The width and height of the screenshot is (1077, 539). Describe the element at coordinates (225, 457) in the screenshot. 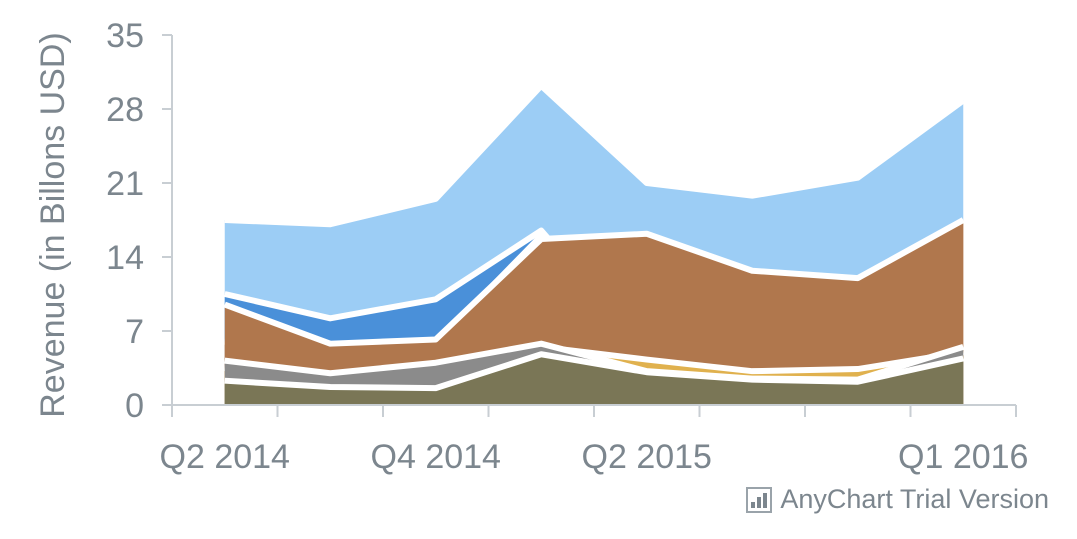

I see `x-tick-label: Q2 2014` at that location.